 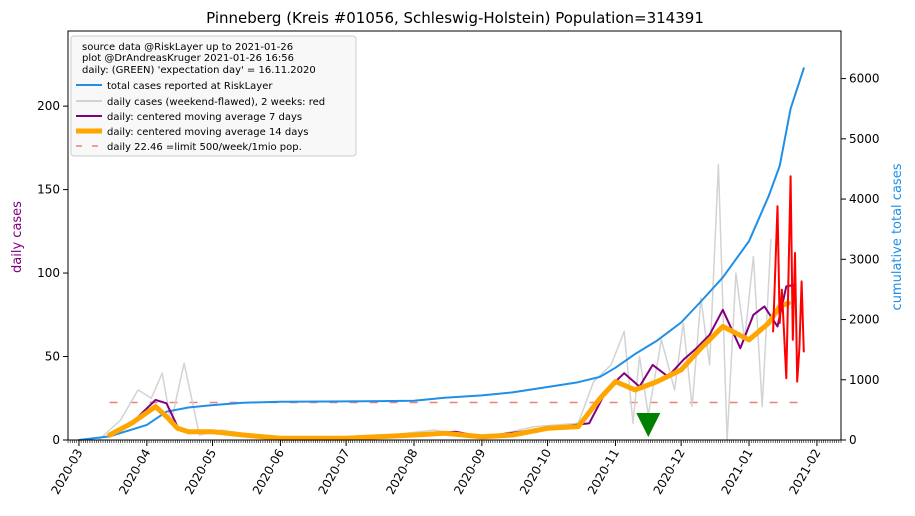 I want to click on right-axis-label: cumulative total cases, so click(x=897, y=236).